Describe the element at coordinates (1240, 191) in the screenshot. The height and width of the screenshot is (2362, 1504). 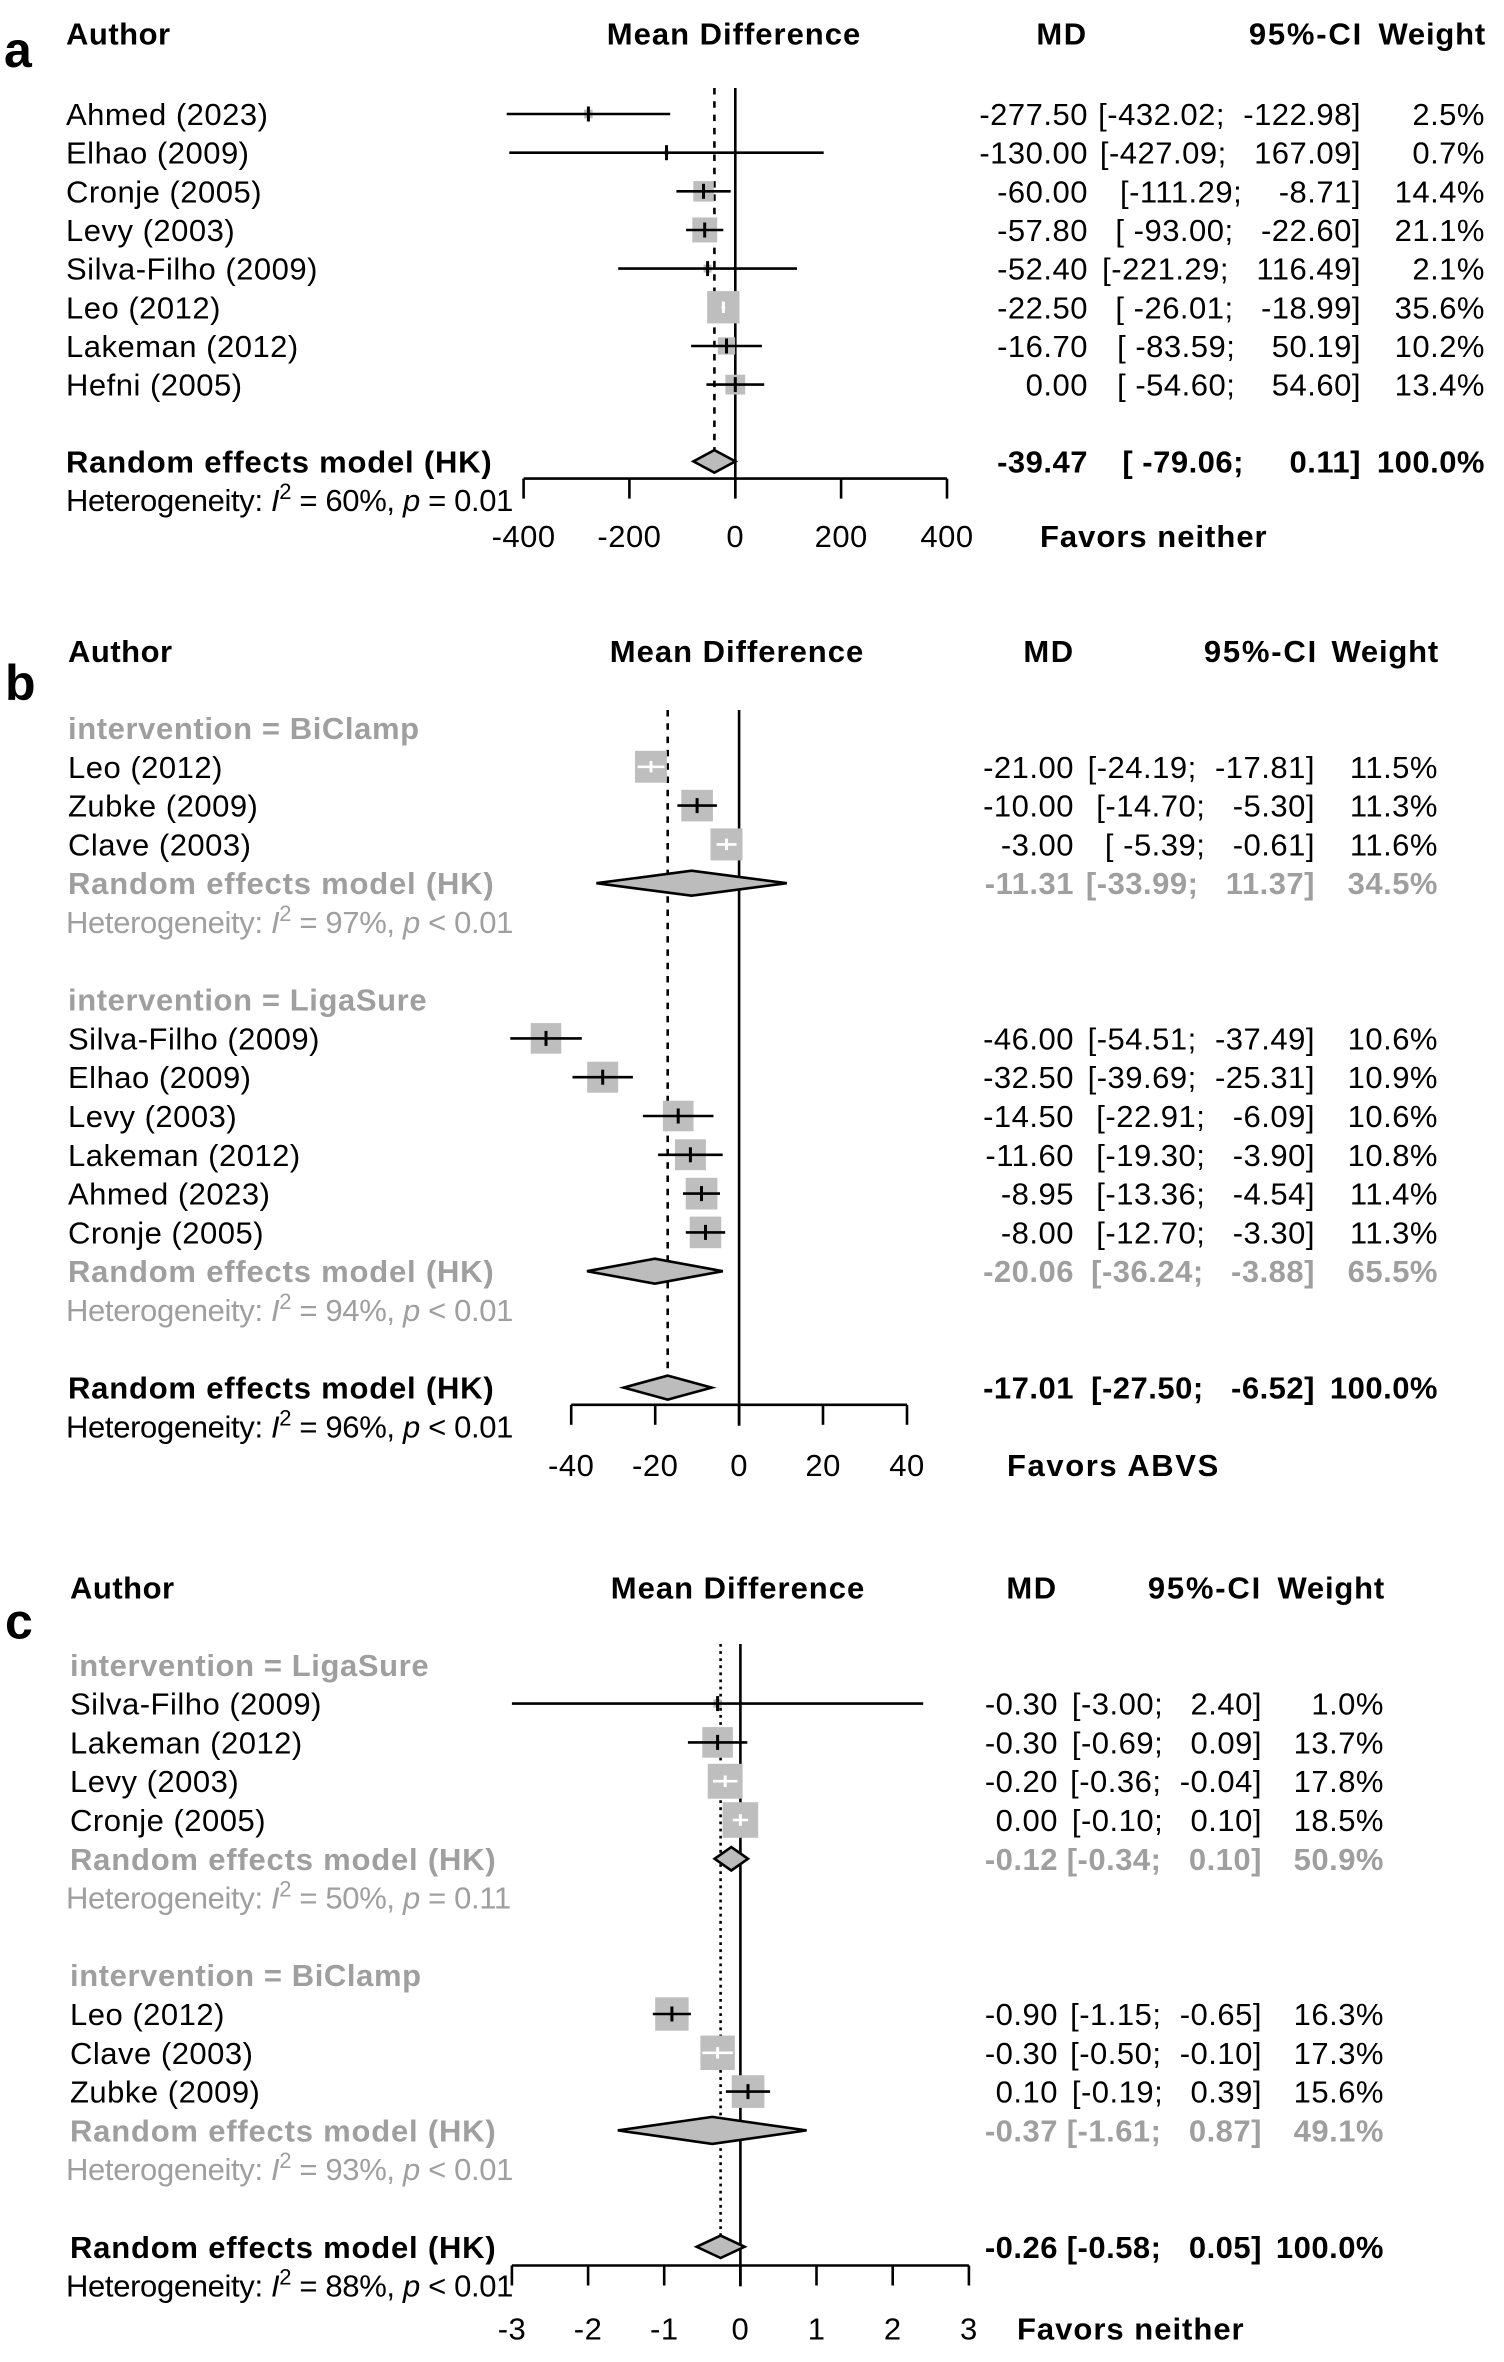
I see `svg-text: [-111.29; -8.71]` at that location.